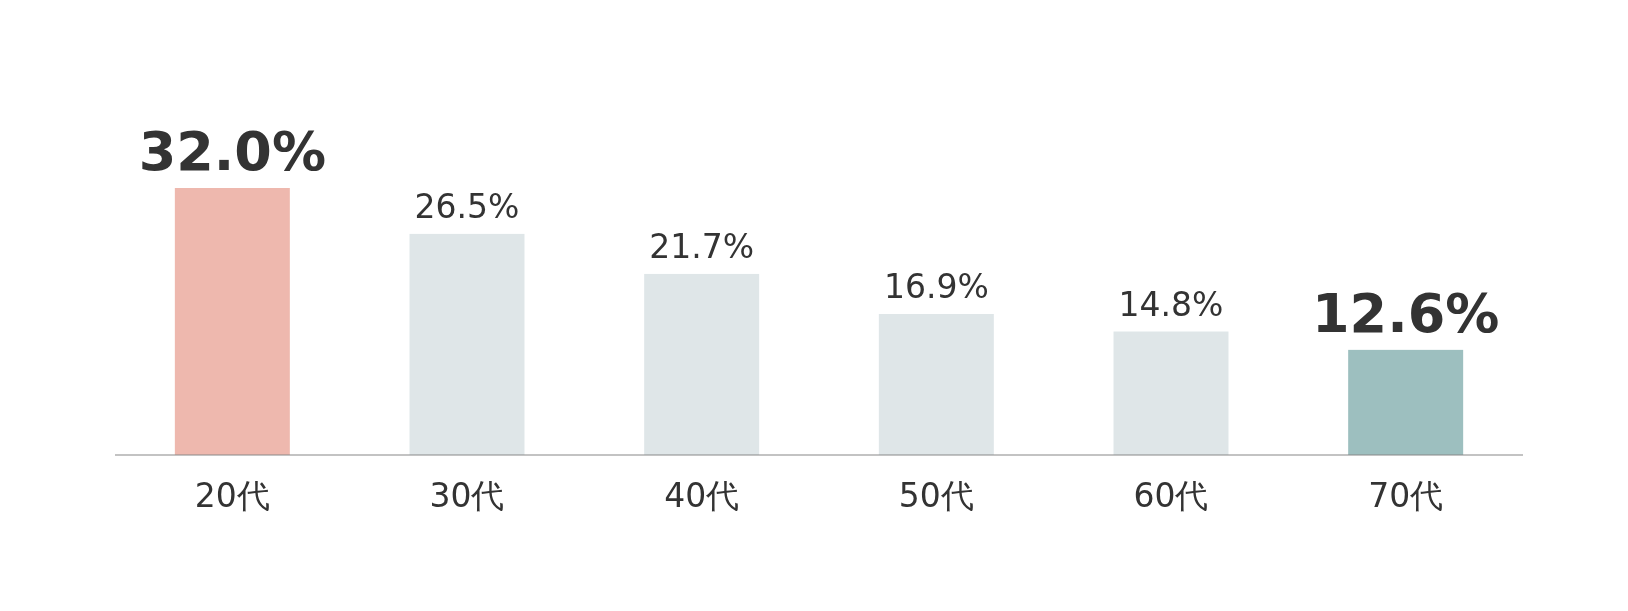 Image resolution: width=1628 pixels, height=611 pixels. I want to click on data-label: 16.9%, so click(936, 286).